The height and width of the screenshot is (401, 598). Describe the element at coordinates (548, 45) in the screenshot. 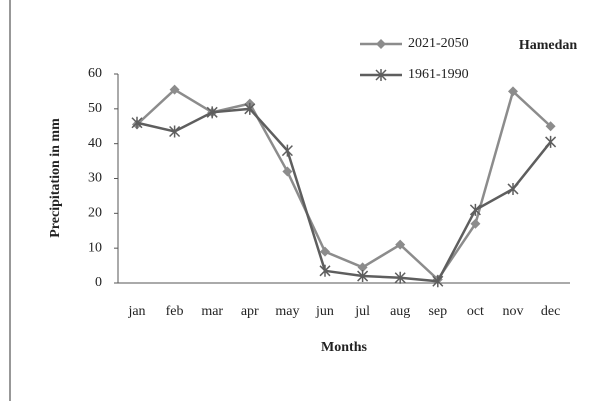

I see `annotation: Hamedan` at that location.